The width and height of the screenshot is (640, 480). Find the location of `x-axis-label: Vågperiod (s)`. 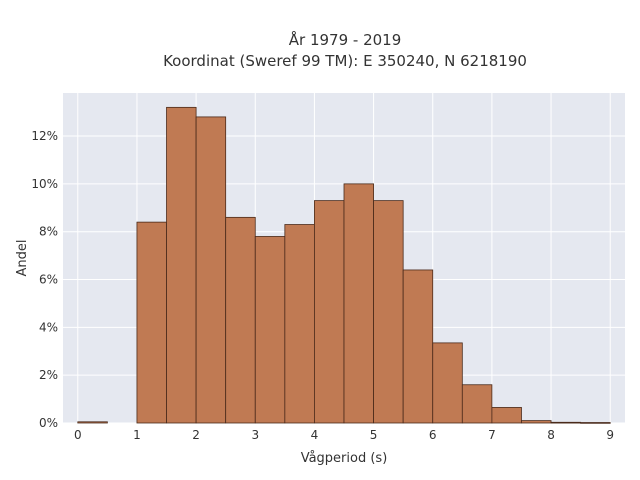

x-axis-label: Vågperiod (s) is located at coordinates (344, 458).